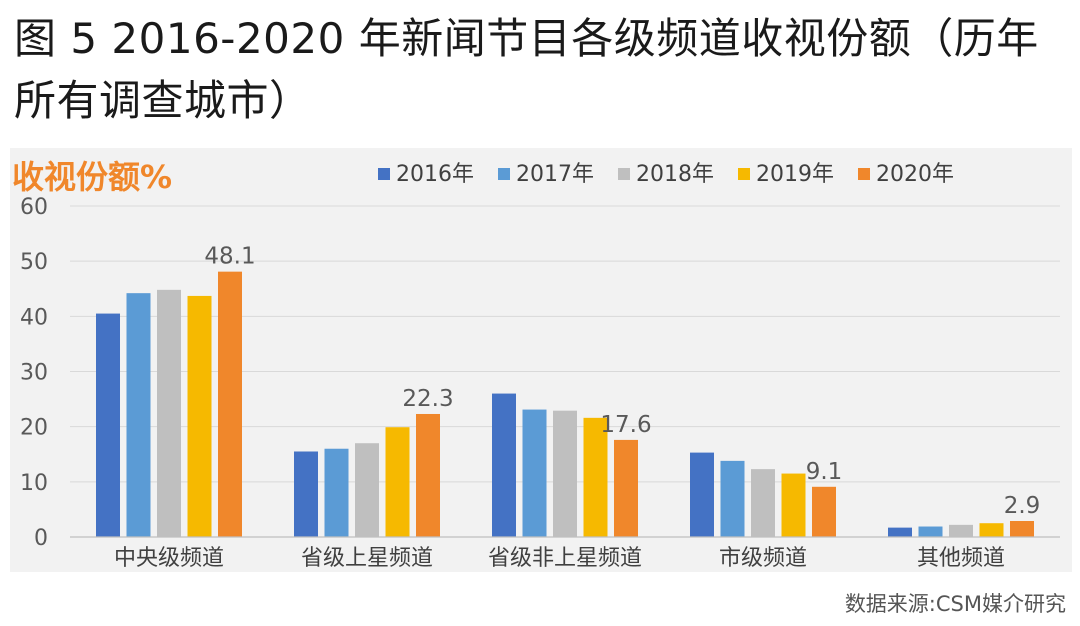 The image size is (1080, 626). Describe the element at coordinates (34, 207) in the screenshot. I see `y-tick-label: 60` at that location.